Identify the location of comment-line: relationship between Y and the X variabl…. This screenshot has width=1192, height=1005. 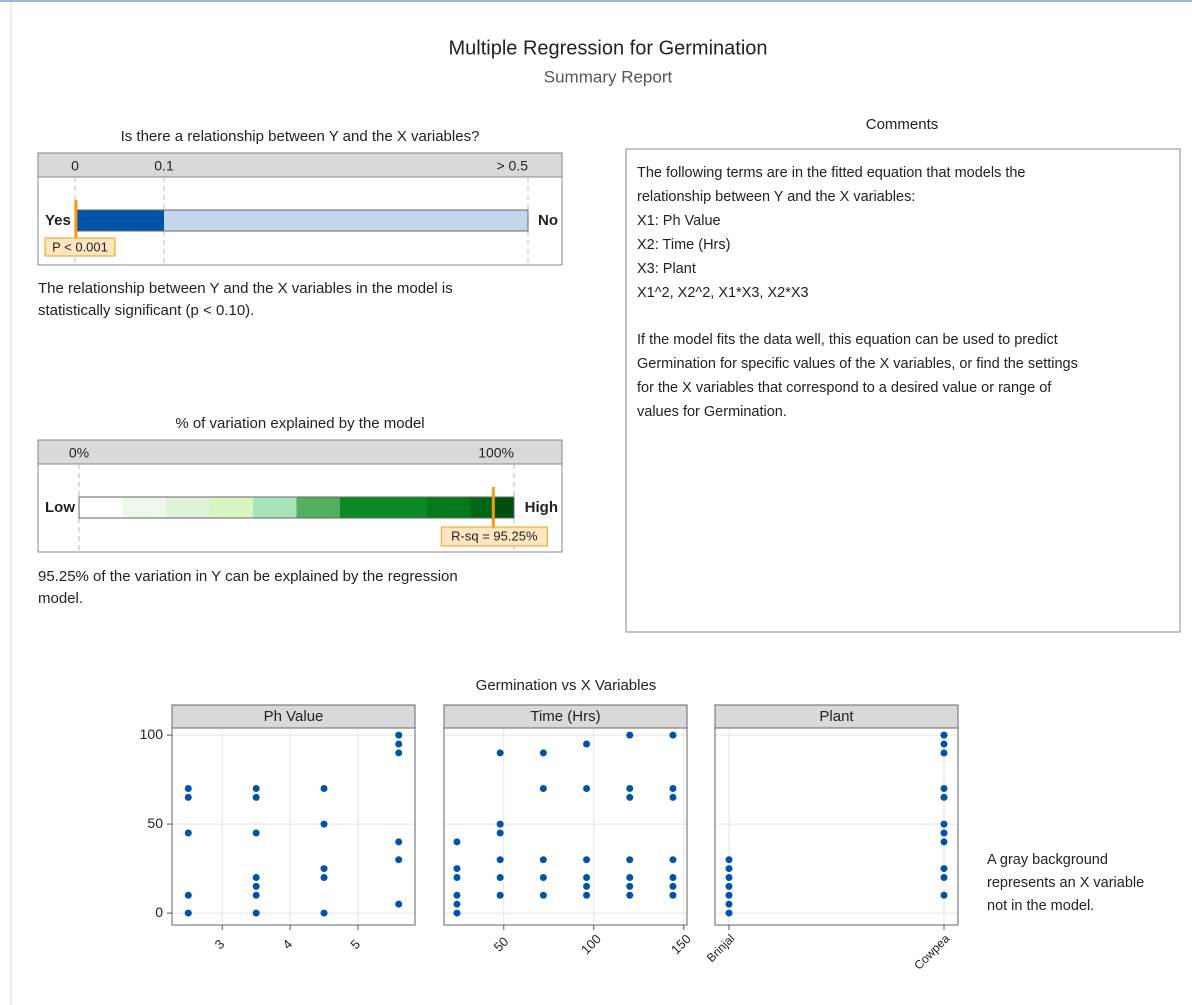
(776, 197).